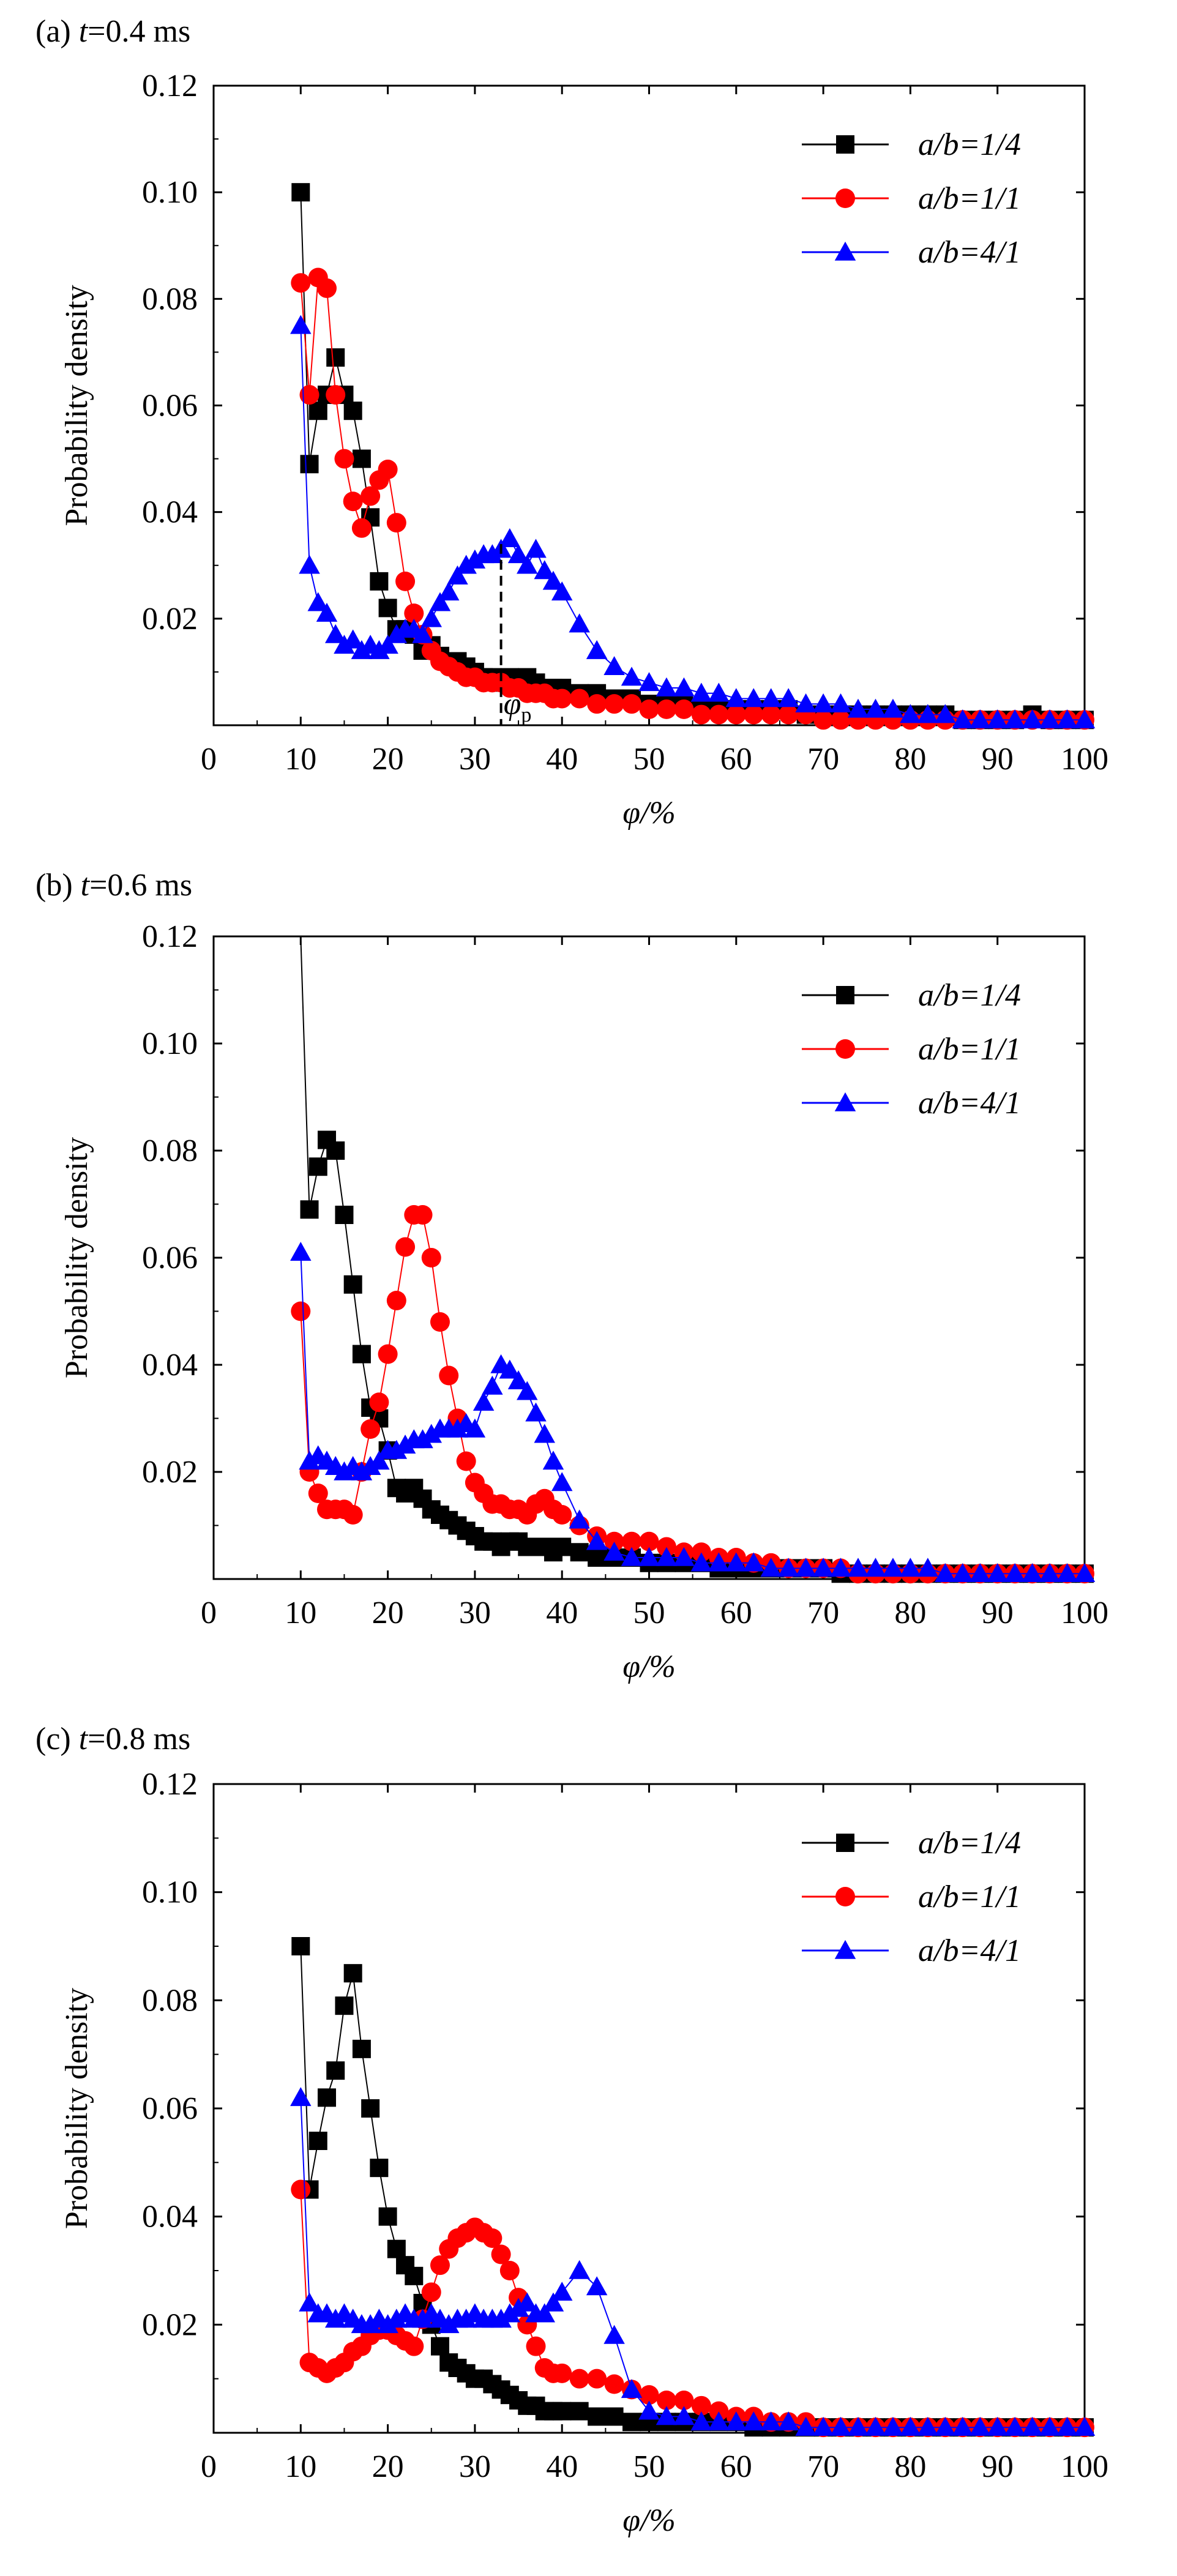 The image size is (1177, 2576). I want to click on panel-heading: (b) t=0.6 ms, so click(113, 885).